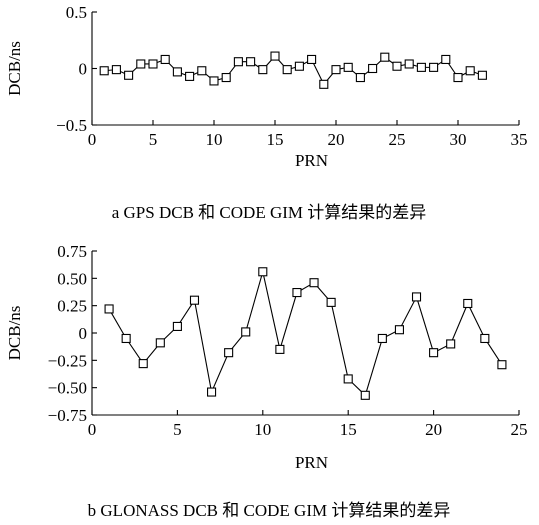  I want to click on y-tick-label: 0.75, so click(72, 251).